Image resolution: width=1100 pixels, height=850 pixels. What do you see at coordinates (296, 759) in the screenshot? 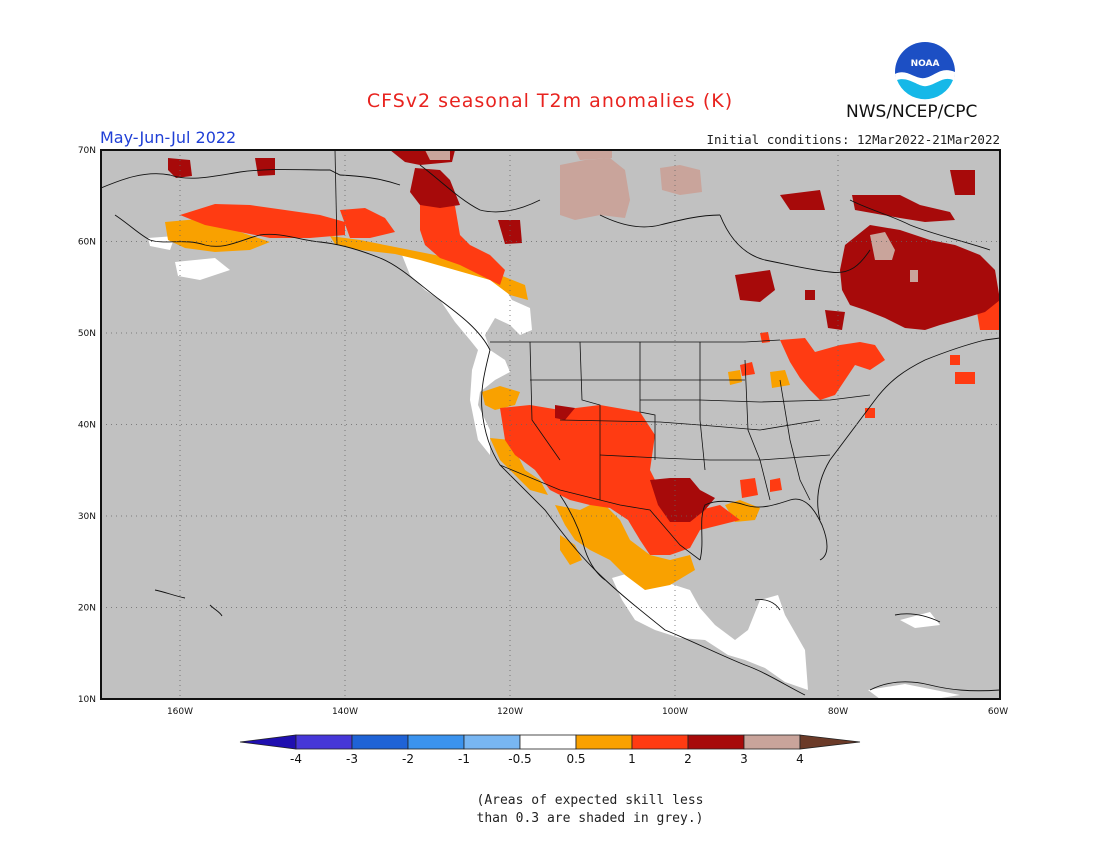
I see `colorbar-label: -4` at bounding box center [296, 759].